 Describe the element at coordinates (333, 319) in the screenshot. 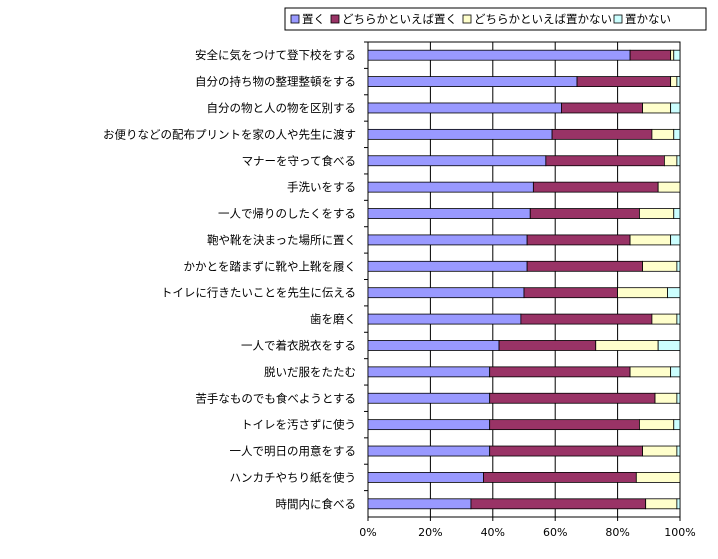

I see `category-label: 歯を磨く` at that location.